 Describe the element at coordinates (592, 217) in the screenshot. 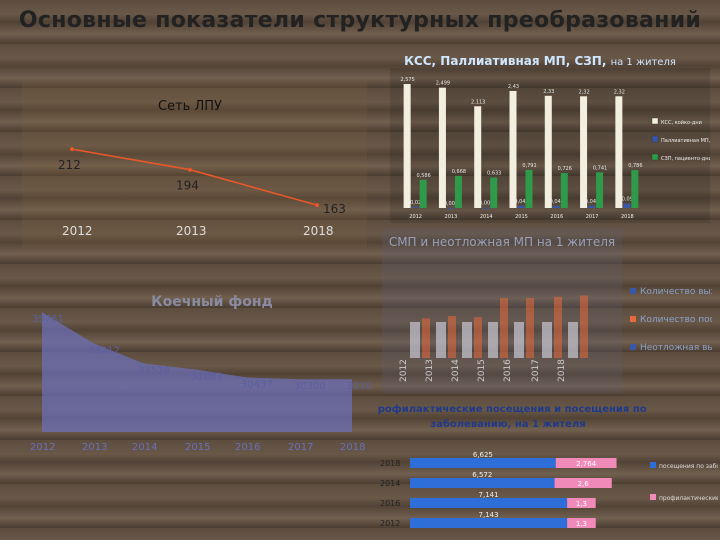

I see `kss-x-tick: 2017` at that location.